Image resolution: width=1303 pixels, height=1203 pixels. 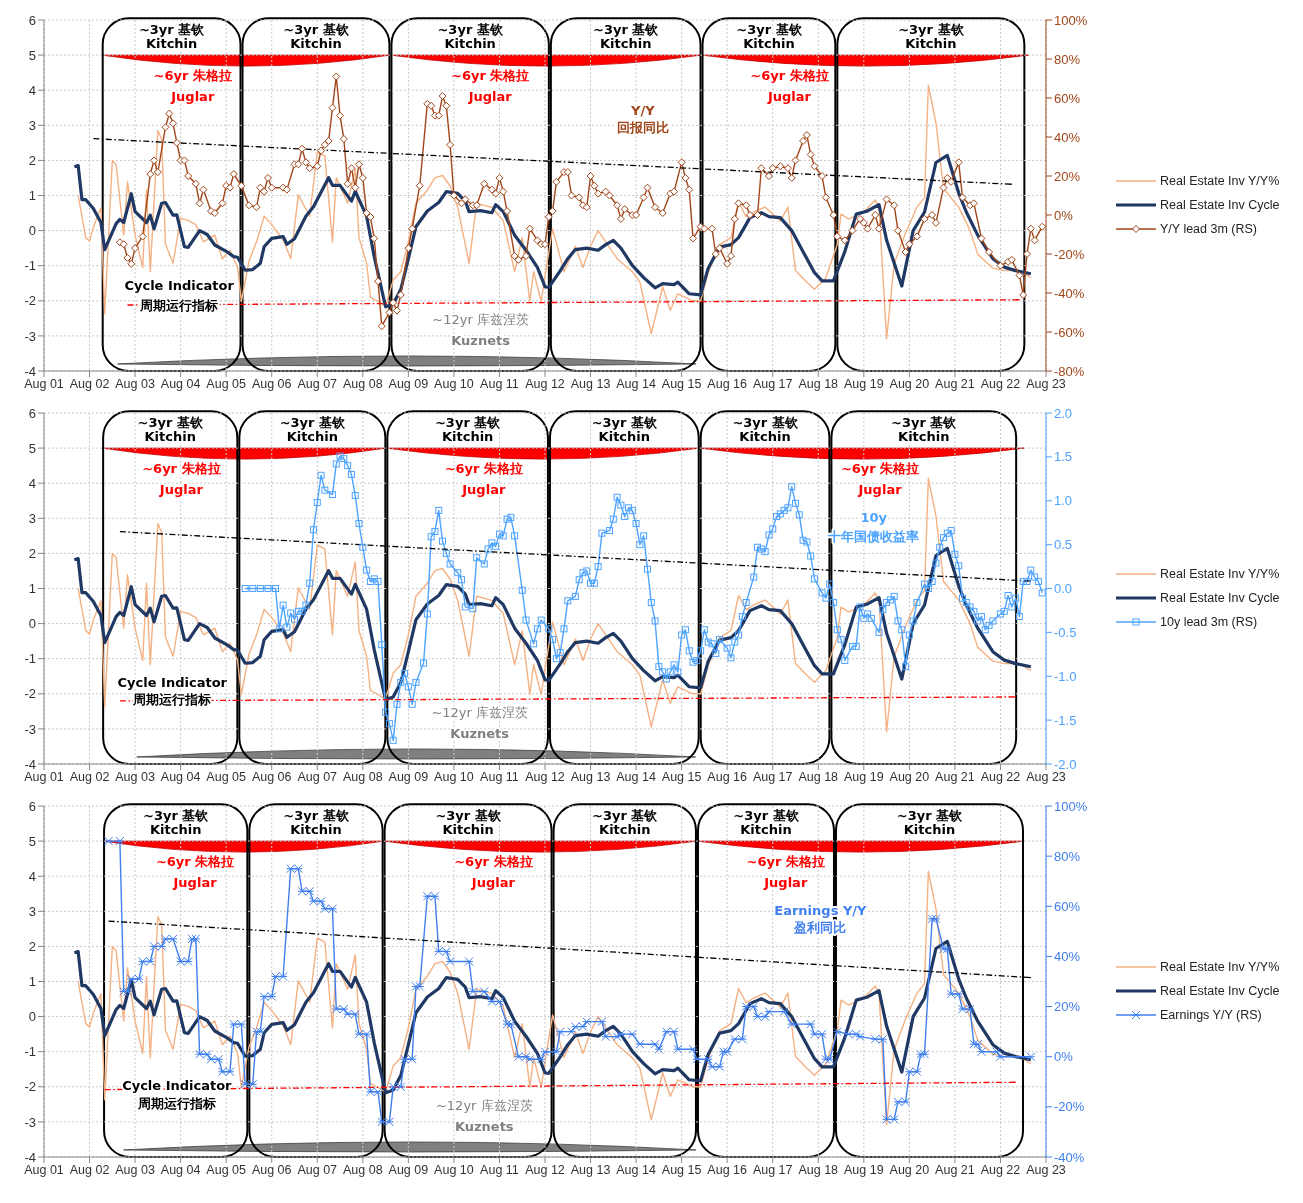 What do you see at coordinates (1065, 764) in the screenshot?
I see `y2-tick-label: -2.0` at bounding box center [1065, 764].